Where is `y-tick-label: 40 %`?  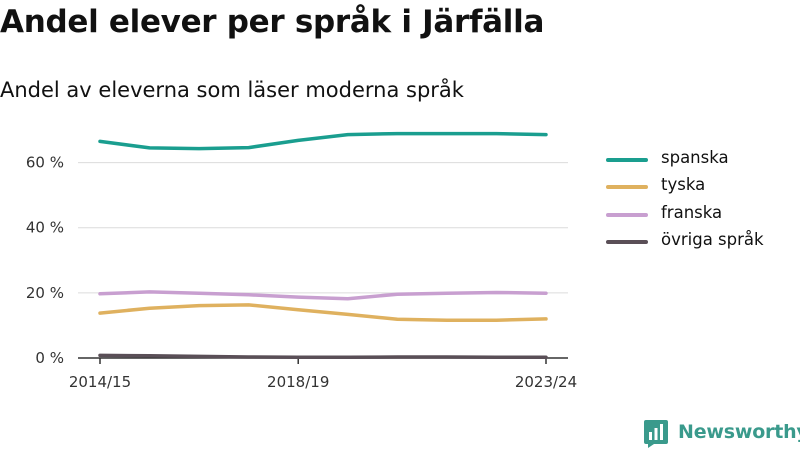 y-tick-label: 40 % is located at coordinates (45, 228).